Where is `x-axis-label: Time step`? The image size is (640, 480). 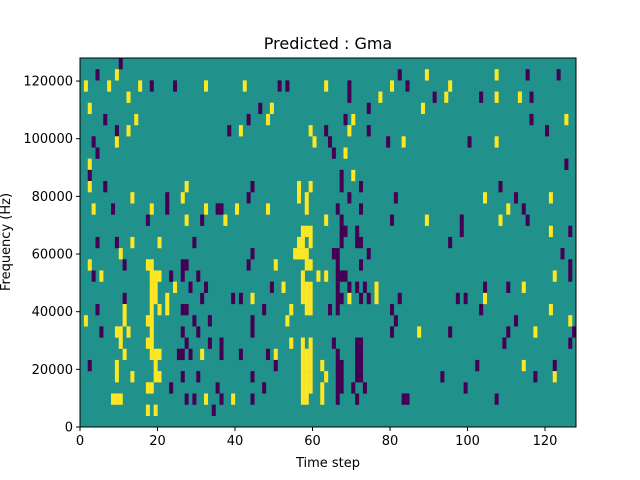
x-axis-label: Time step is located at coordinates (327, 463).